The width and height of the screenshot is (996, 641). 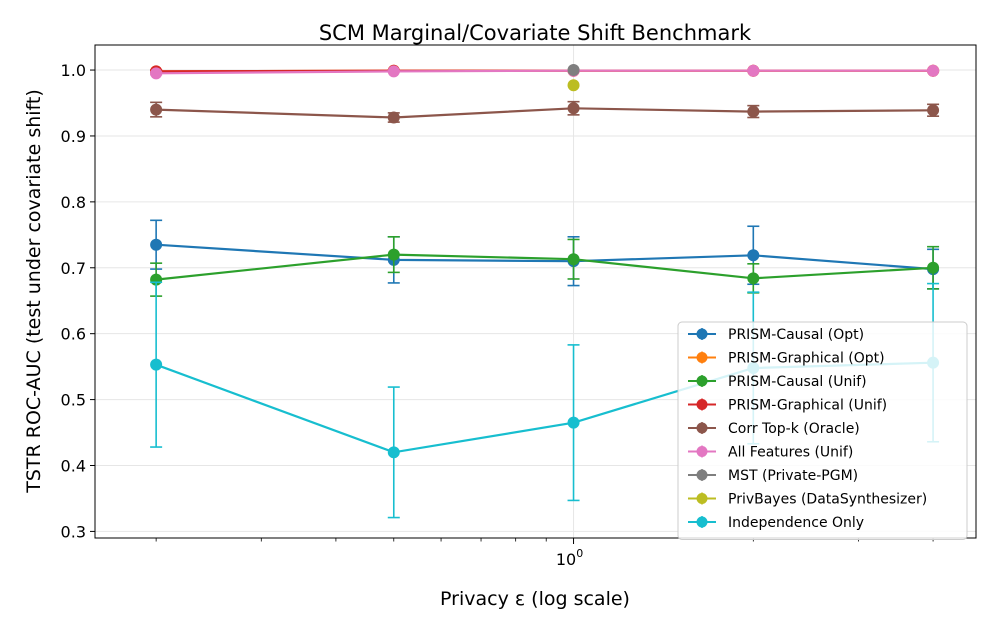 I want to click on legend-label: Independence Only, so click(x=796, y=523).